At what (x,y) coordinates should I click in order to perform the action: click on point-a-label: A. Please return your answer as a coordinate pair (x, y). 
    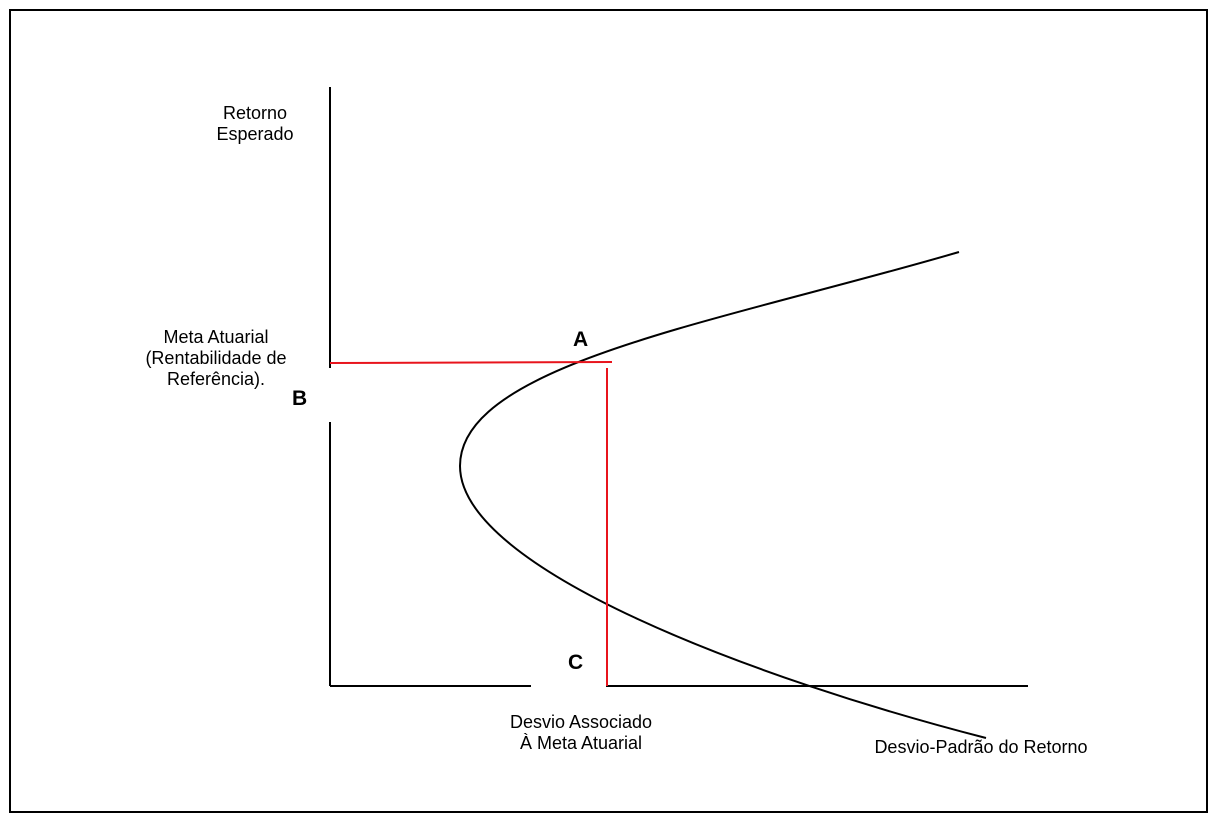
    Looking at the image, I should click on (581, 339).